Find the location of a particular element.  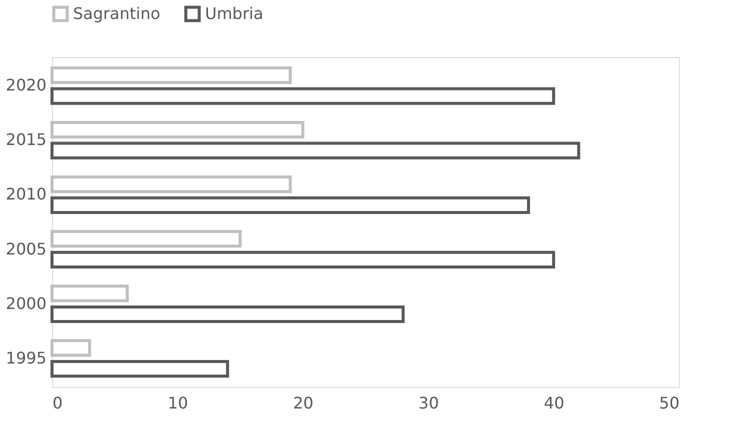

x-tick-label: 50 is located at coordinates (669, 403).